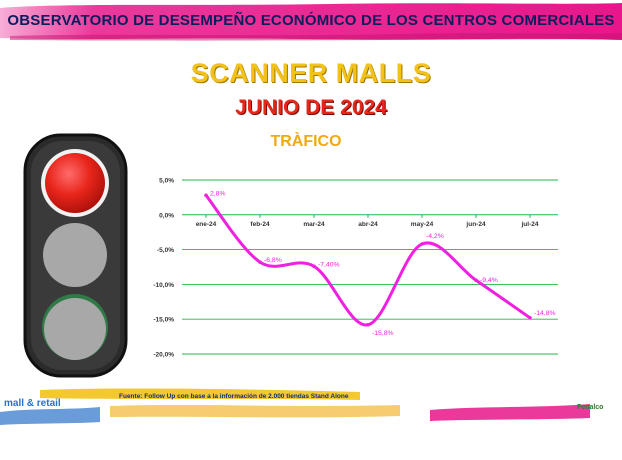 The image size is (622, 460). What do you see at coordinates (165, 250) in the screenshot?
I see `y-tick-label: -5,0%` at bounding box center [165, 250].